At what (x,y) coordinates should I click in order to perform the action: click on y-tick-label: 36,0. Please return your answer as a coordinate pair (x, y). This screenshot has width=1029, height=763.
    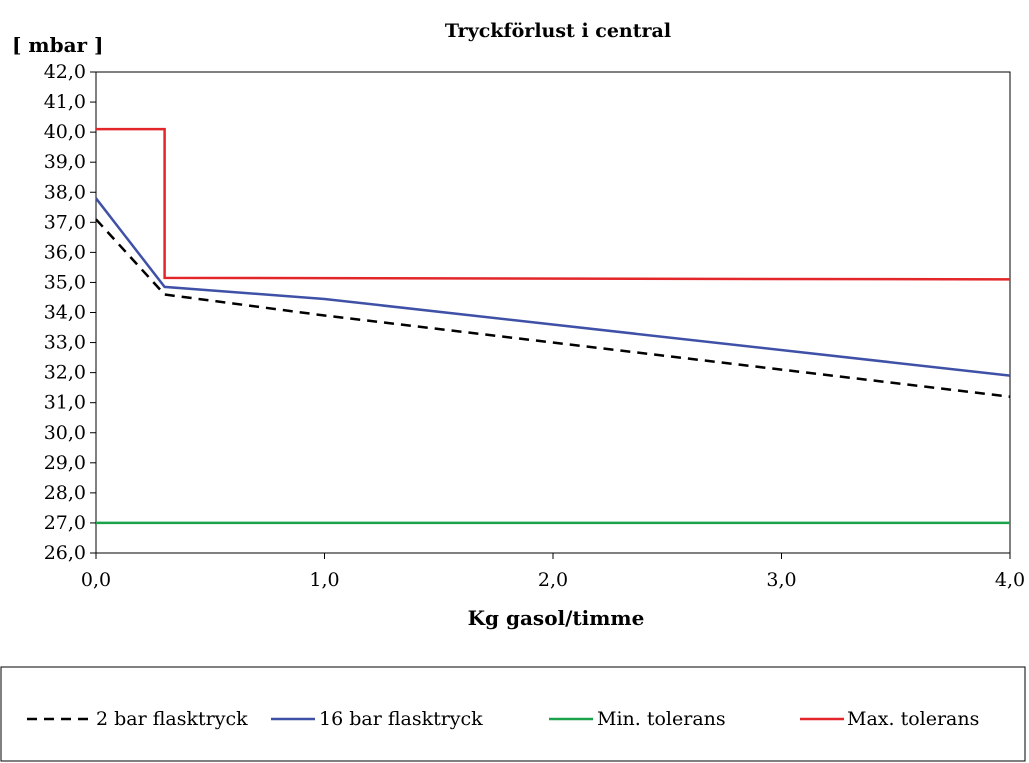
    Looking at the image, I should click on (65, 252).